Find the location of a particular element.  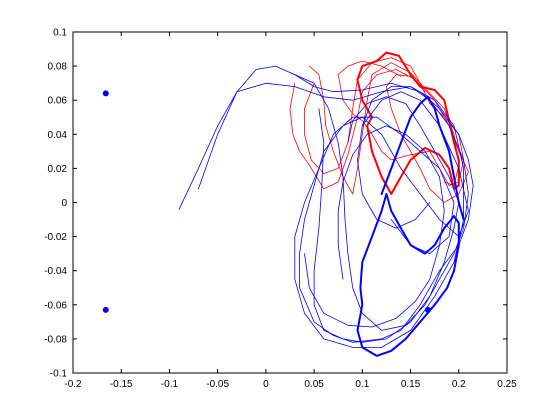

x-tick-label: 0.25 is located at coordinates (507, 384).